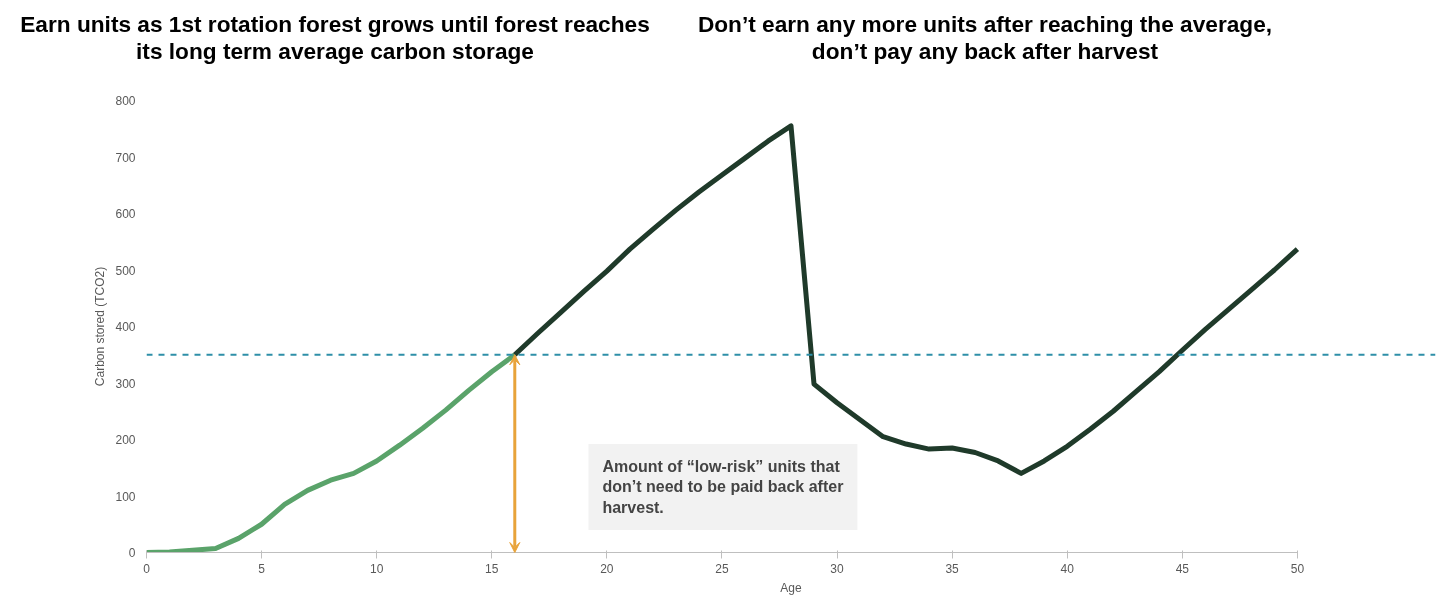  I want to click on x-tick-label: 20, so click(607, 568).